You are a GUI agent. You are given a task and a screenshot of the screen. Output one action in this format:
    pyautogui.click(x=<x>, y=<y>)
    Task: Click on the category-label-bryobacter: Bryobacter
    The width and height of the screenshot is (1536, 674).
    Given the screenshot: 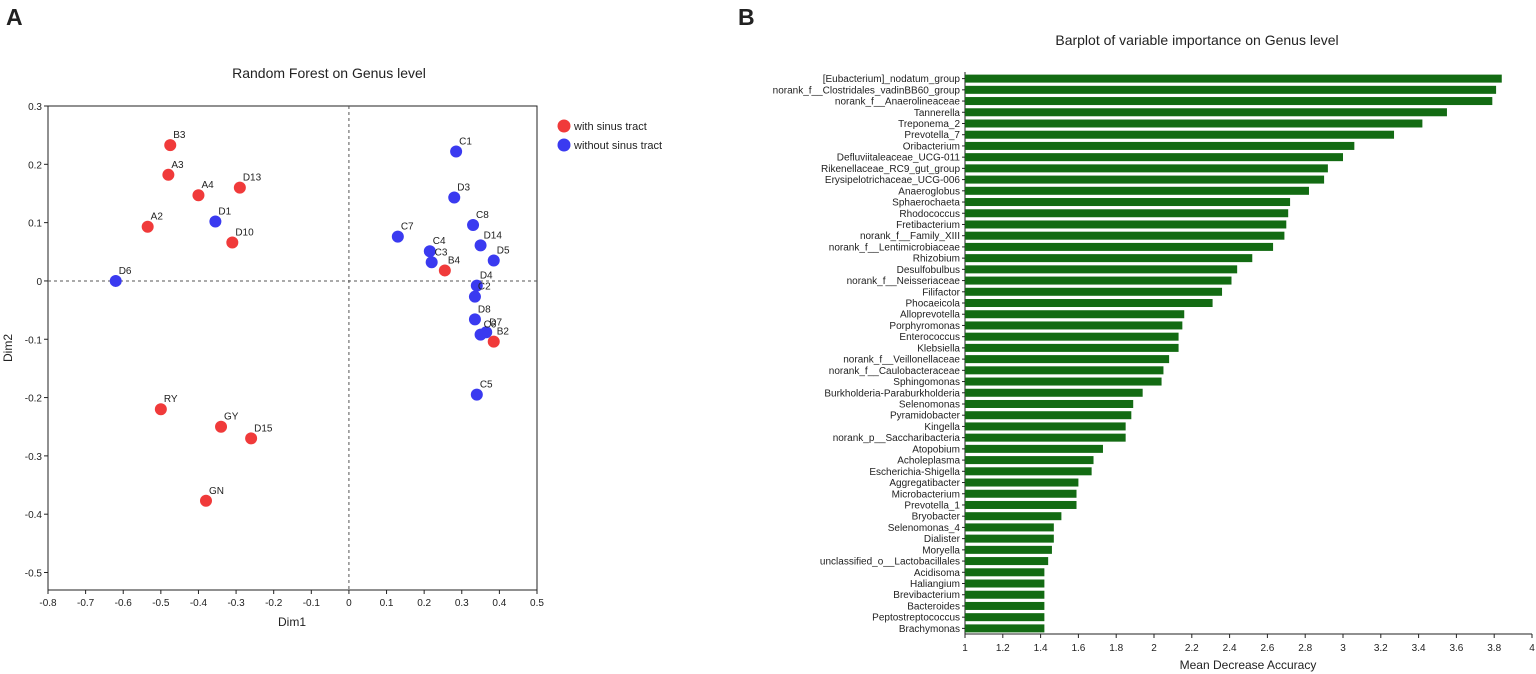 What is the action you would take?
    pyautogui.click(x=936, y=517)
    